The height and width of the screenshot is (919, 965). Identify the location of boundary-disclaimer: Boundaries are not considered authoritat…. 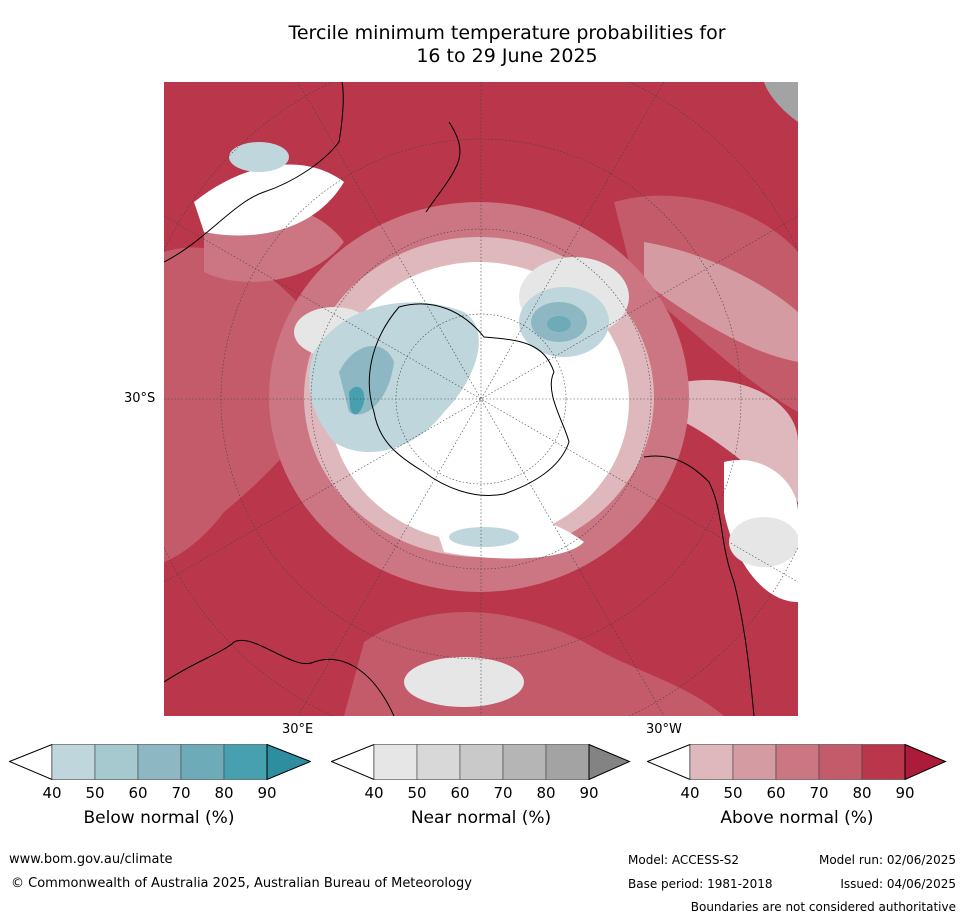
(823, 907).